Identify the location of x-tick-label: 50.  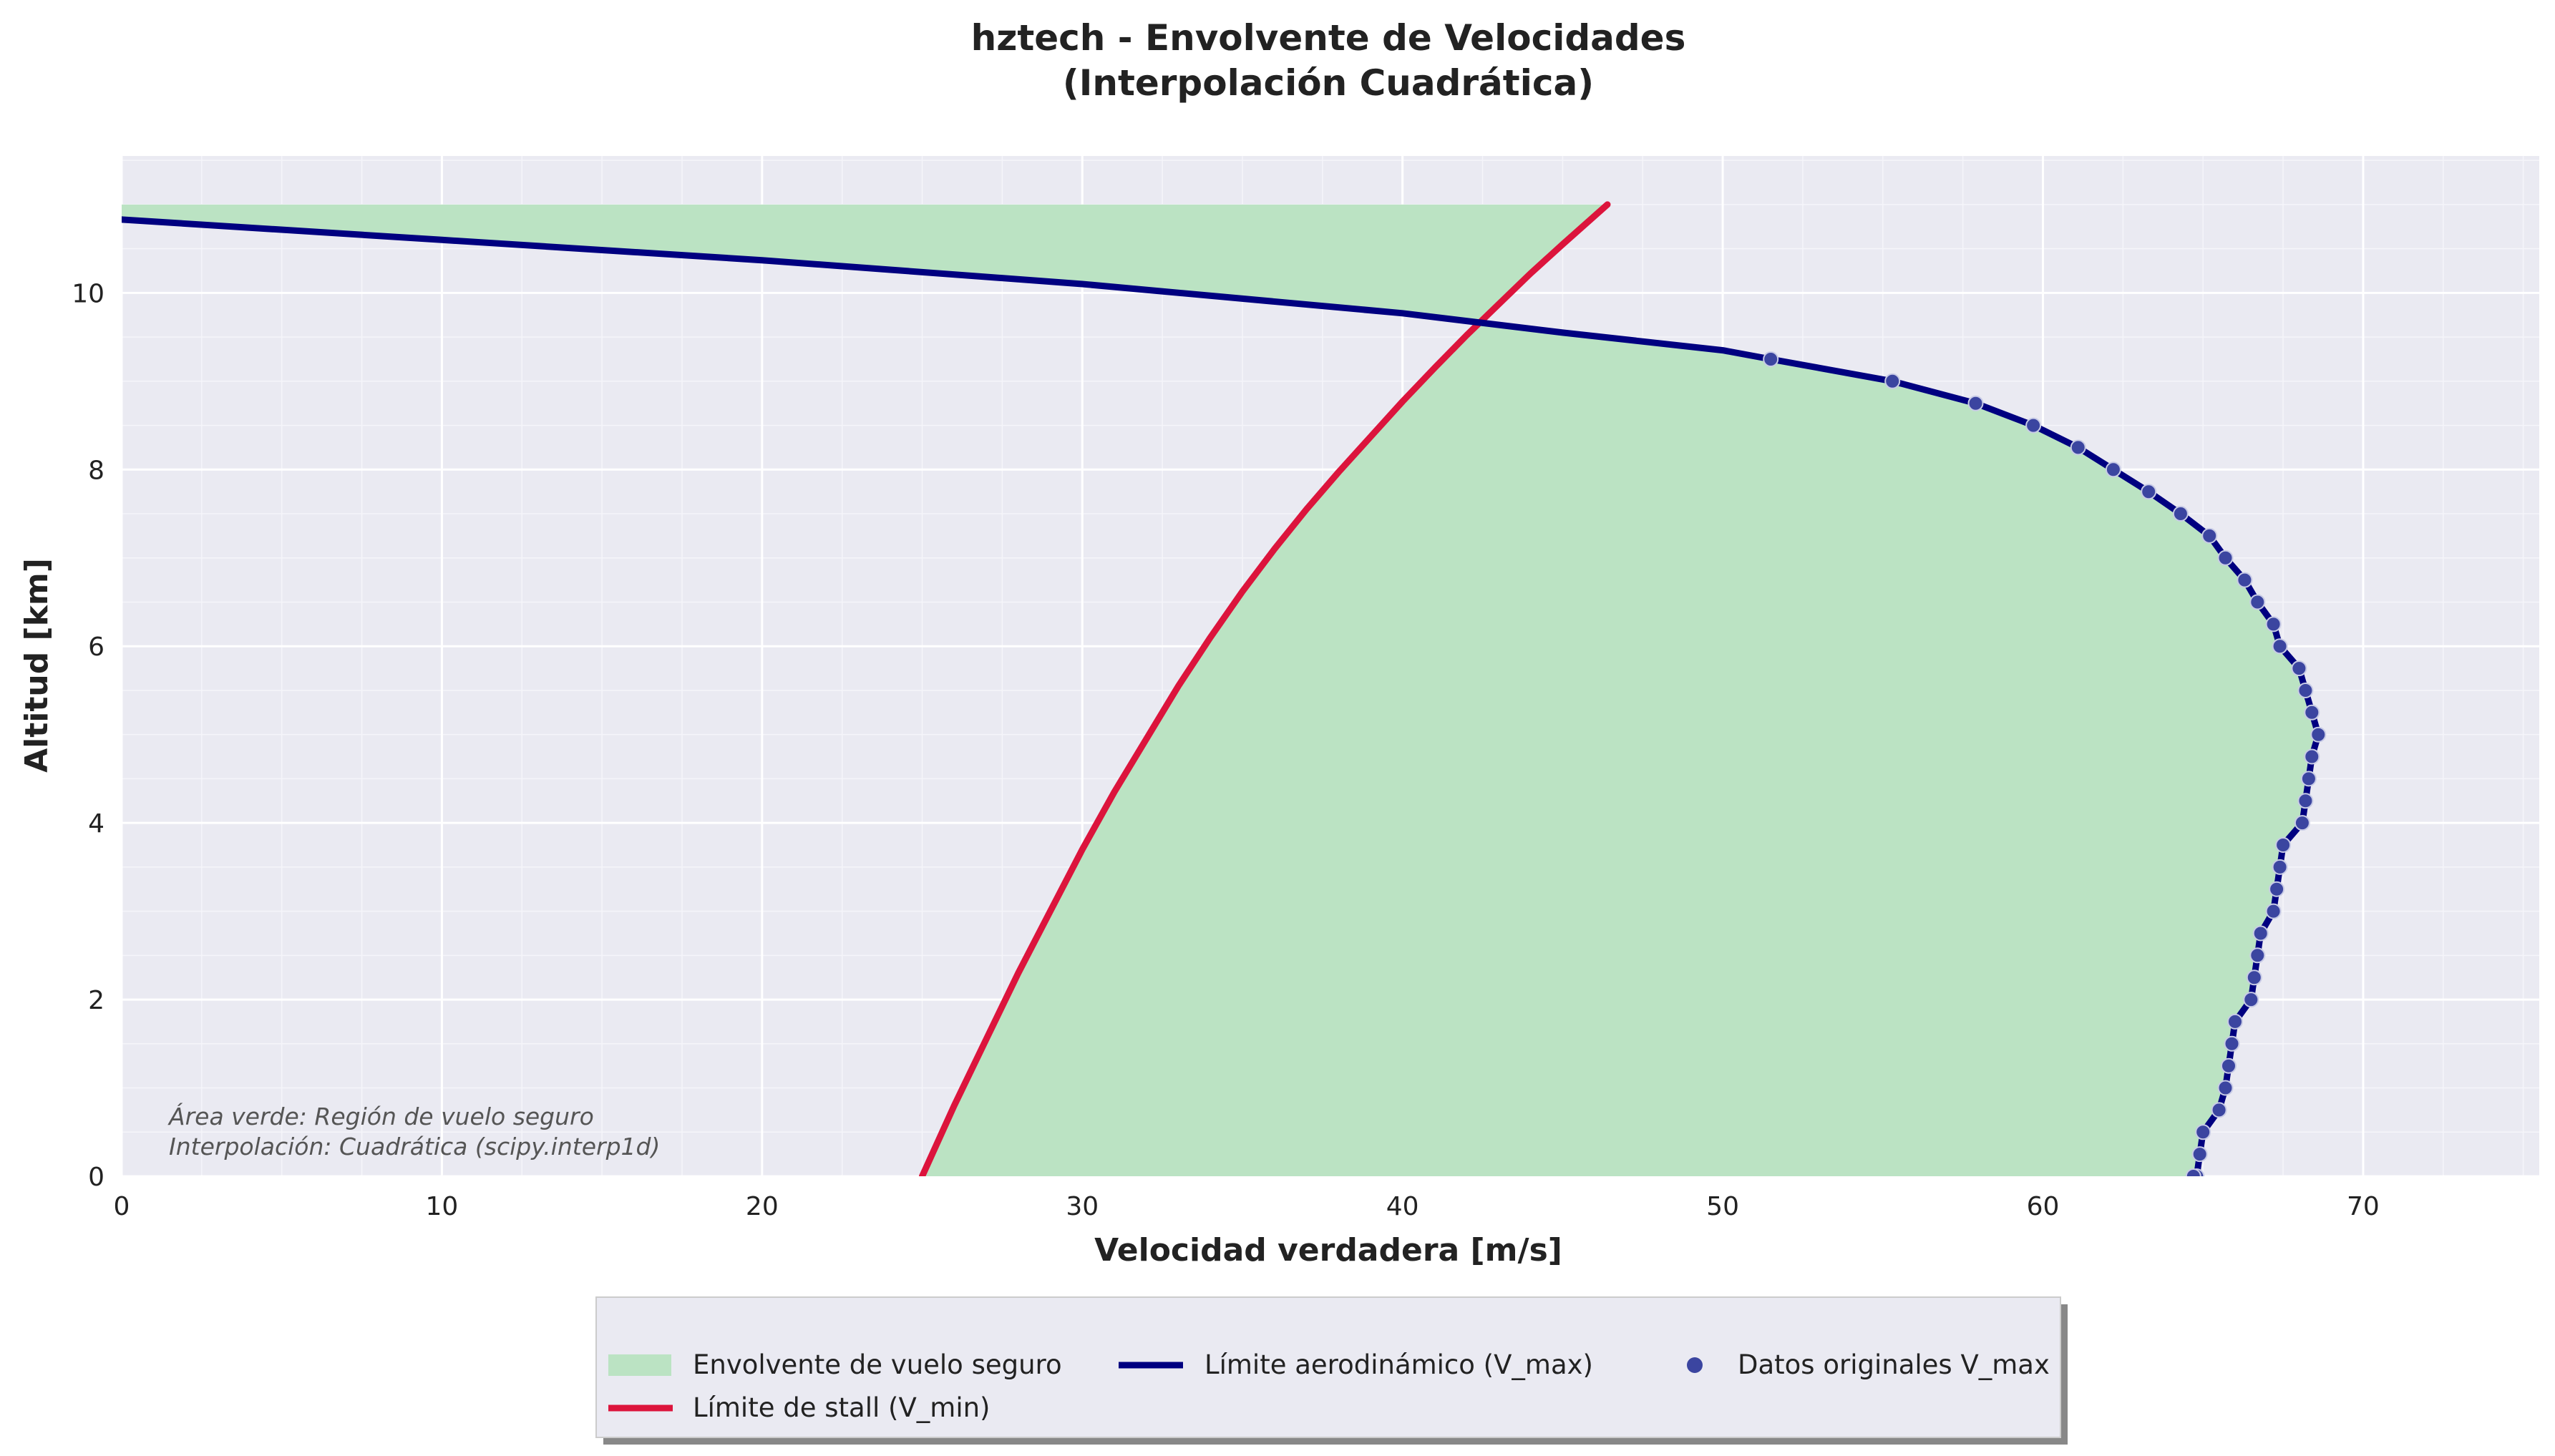
(1722, 1206).